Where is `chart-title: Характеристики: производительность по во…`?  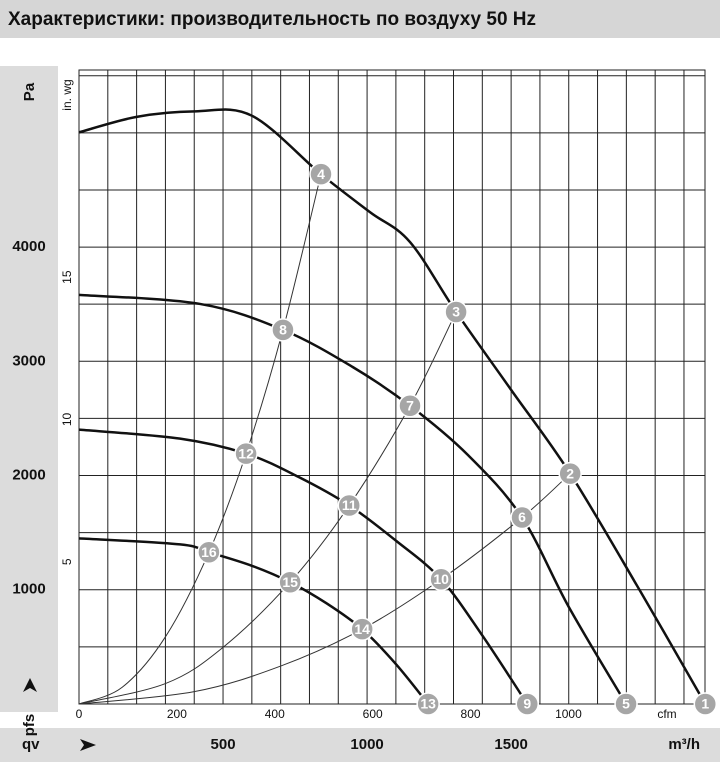
chart-title: Характеристики: производительность по во… is located at coordinates (272, 19).